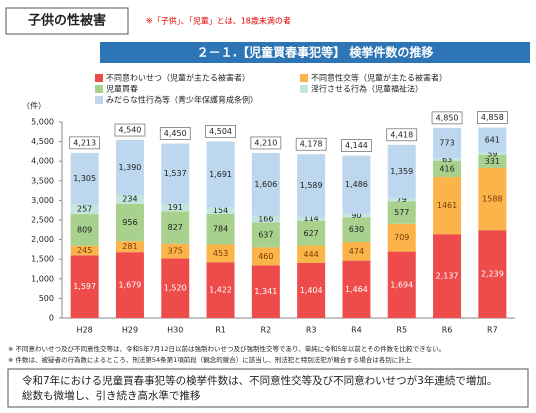  I want to click on y-tick-label: 2,500, so click(42, 220).